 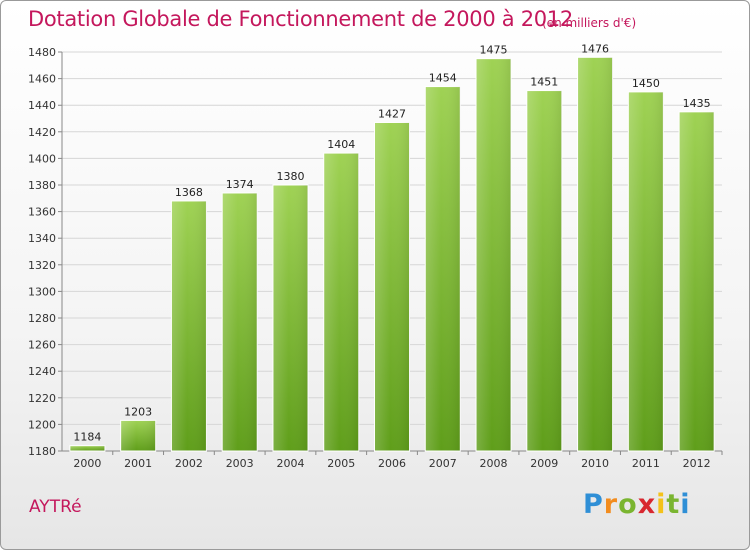 I want to click on y-tick-label: 1400, so click(x=42, y=158).